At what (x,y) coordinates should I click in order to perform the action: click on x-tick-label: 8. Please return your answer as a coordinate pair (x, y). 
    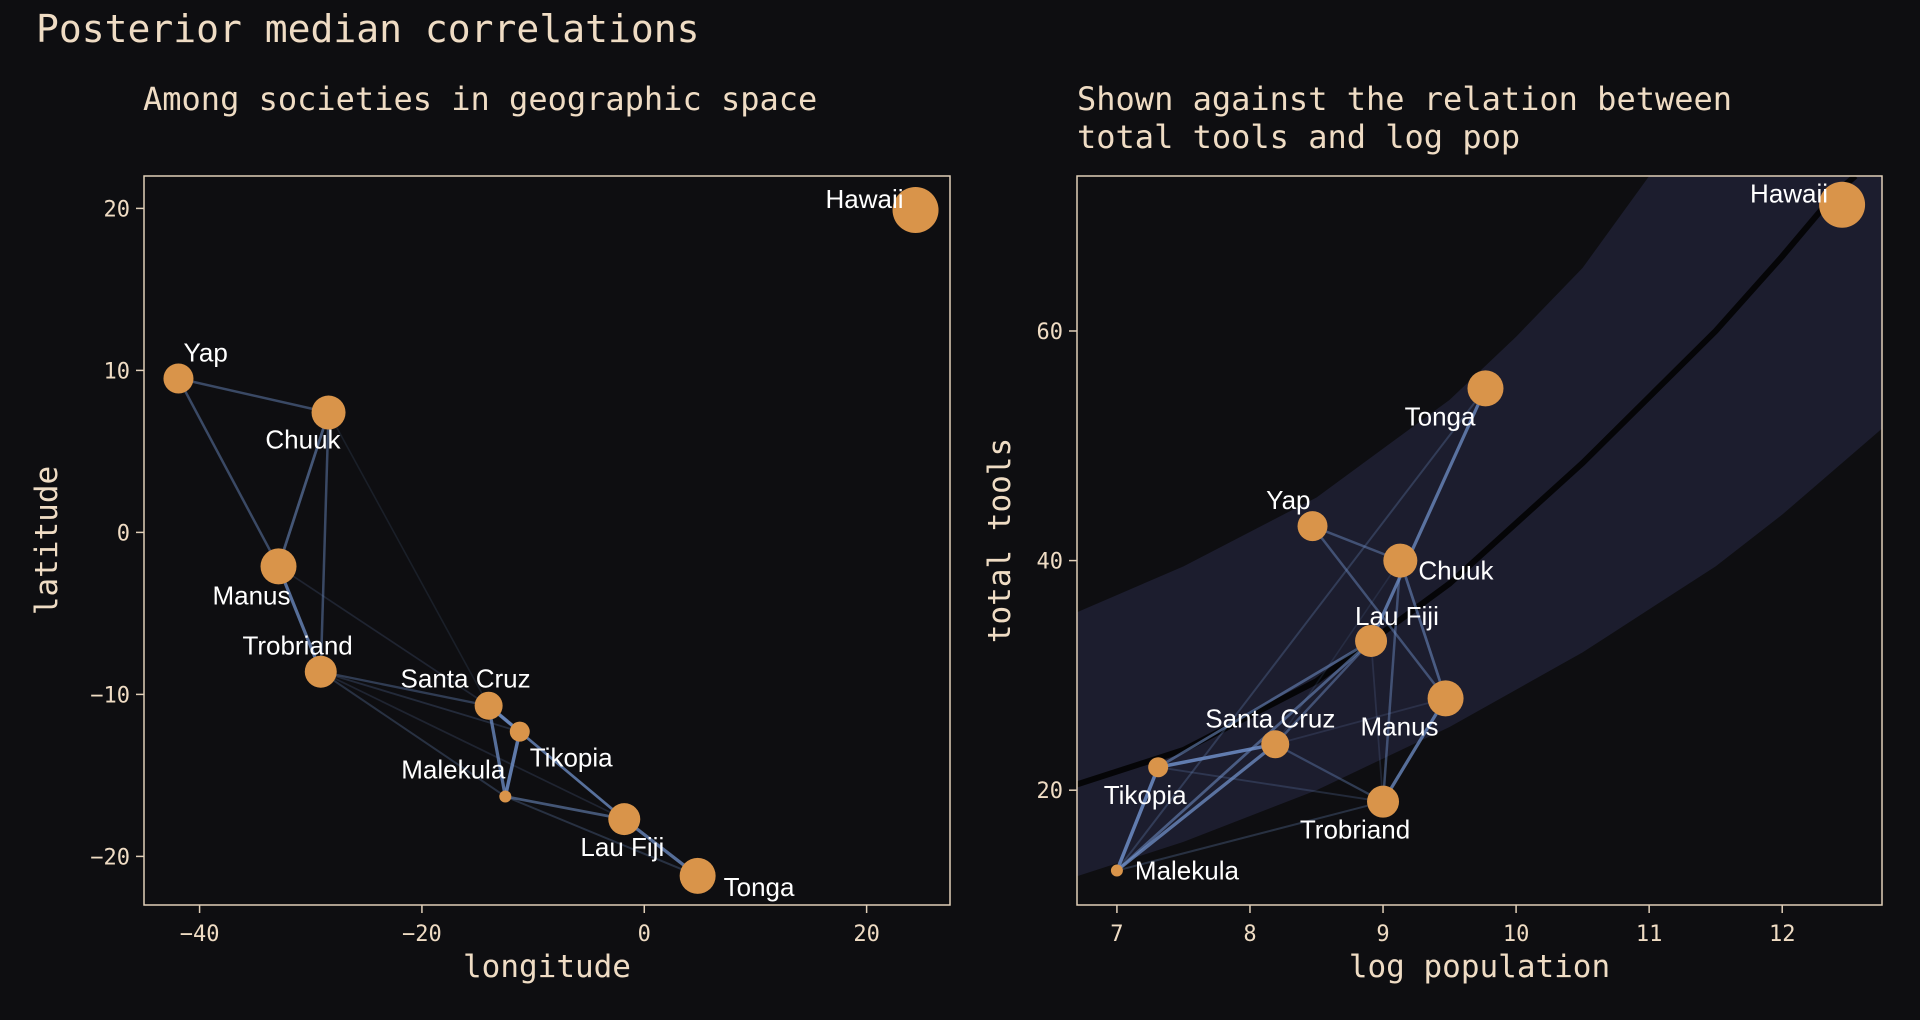
    Looking at the image, I should click on (1249, 934).